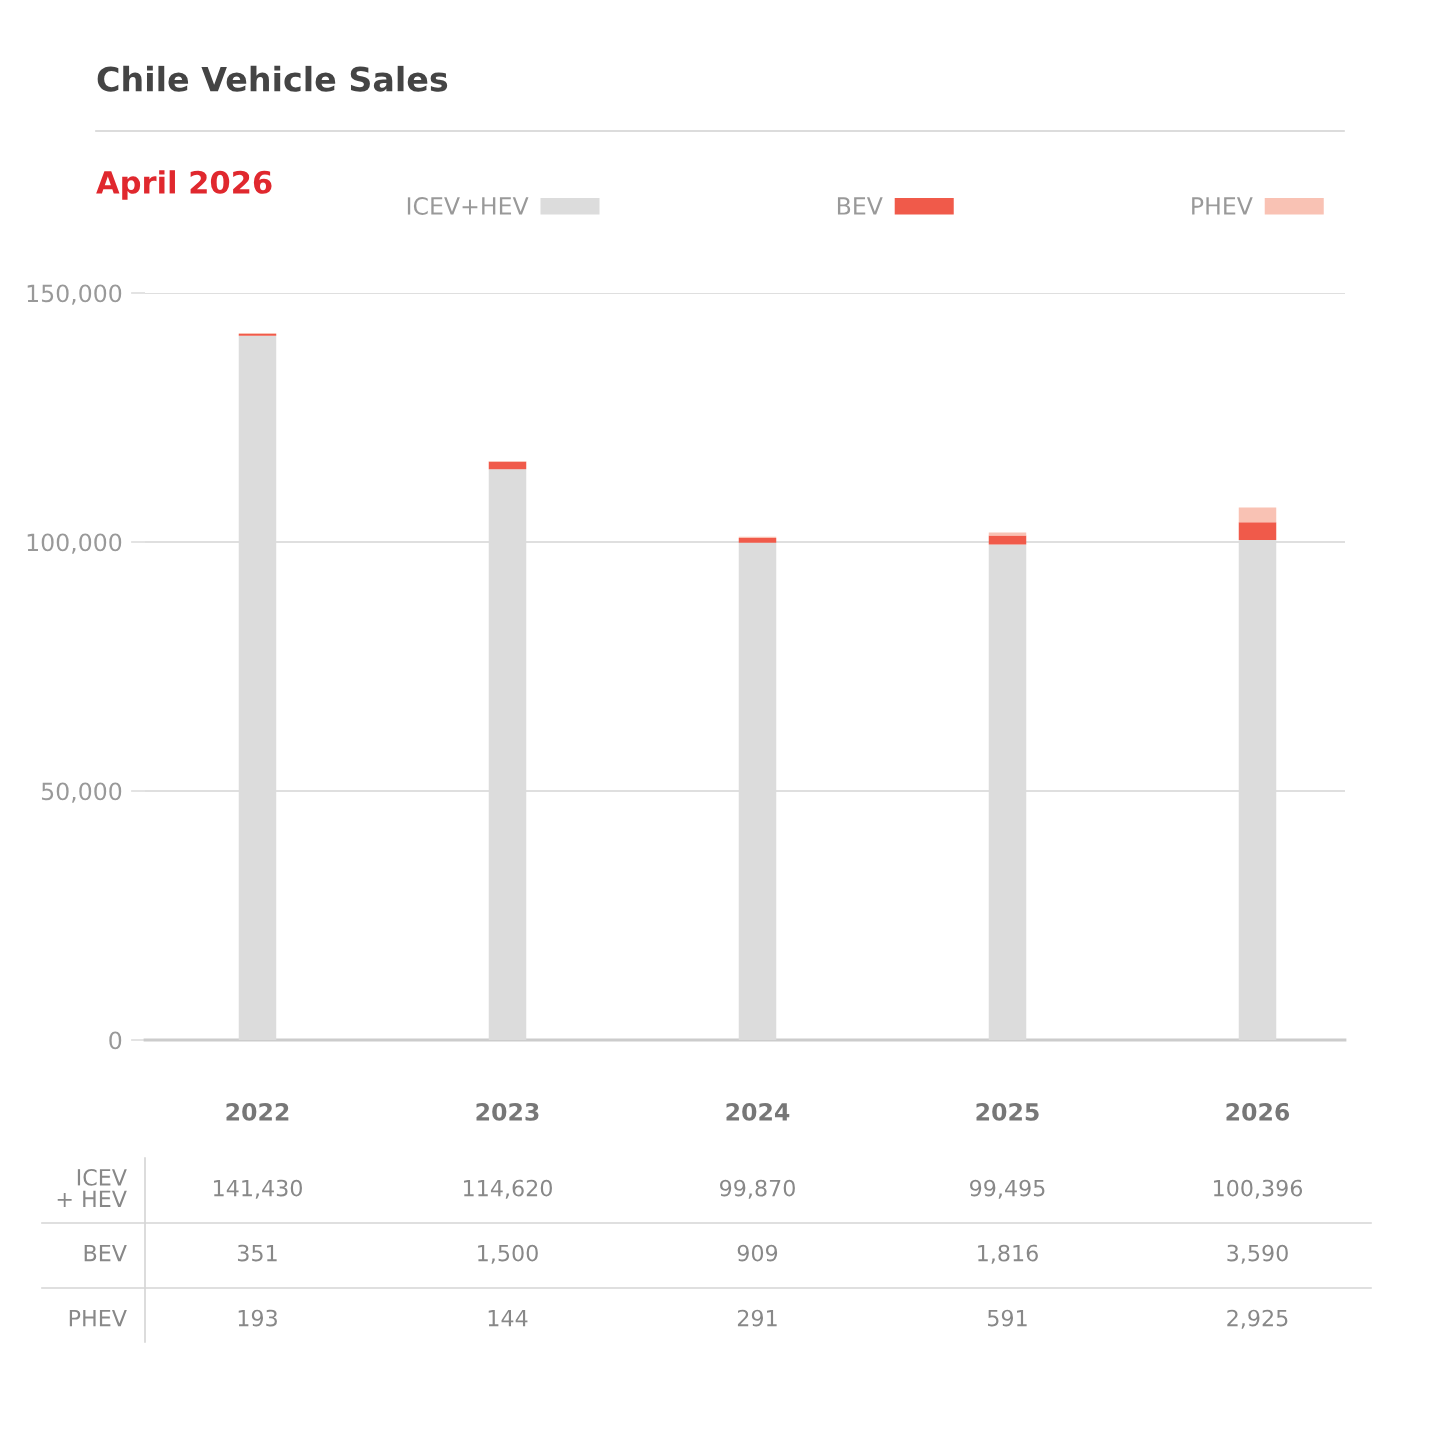 This screenshot has width=1440, height=1440. Describe the element at coordinates (105, 1253) in the screenshot. I see `text: BEV` at that location.